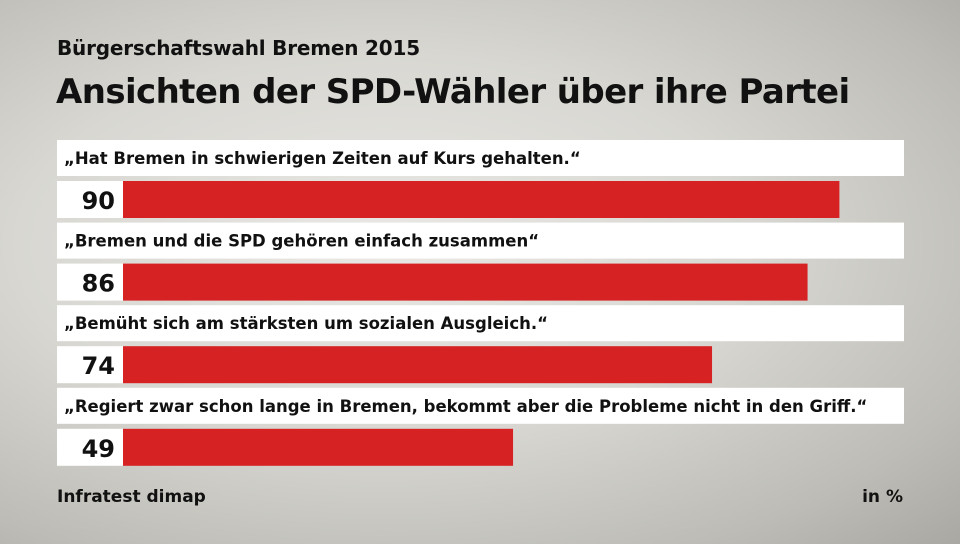  What do you see at coordinates (131, 497) in the screenshot?
I see `source-label: Infratest dimap` at bounding box center [131, 497].